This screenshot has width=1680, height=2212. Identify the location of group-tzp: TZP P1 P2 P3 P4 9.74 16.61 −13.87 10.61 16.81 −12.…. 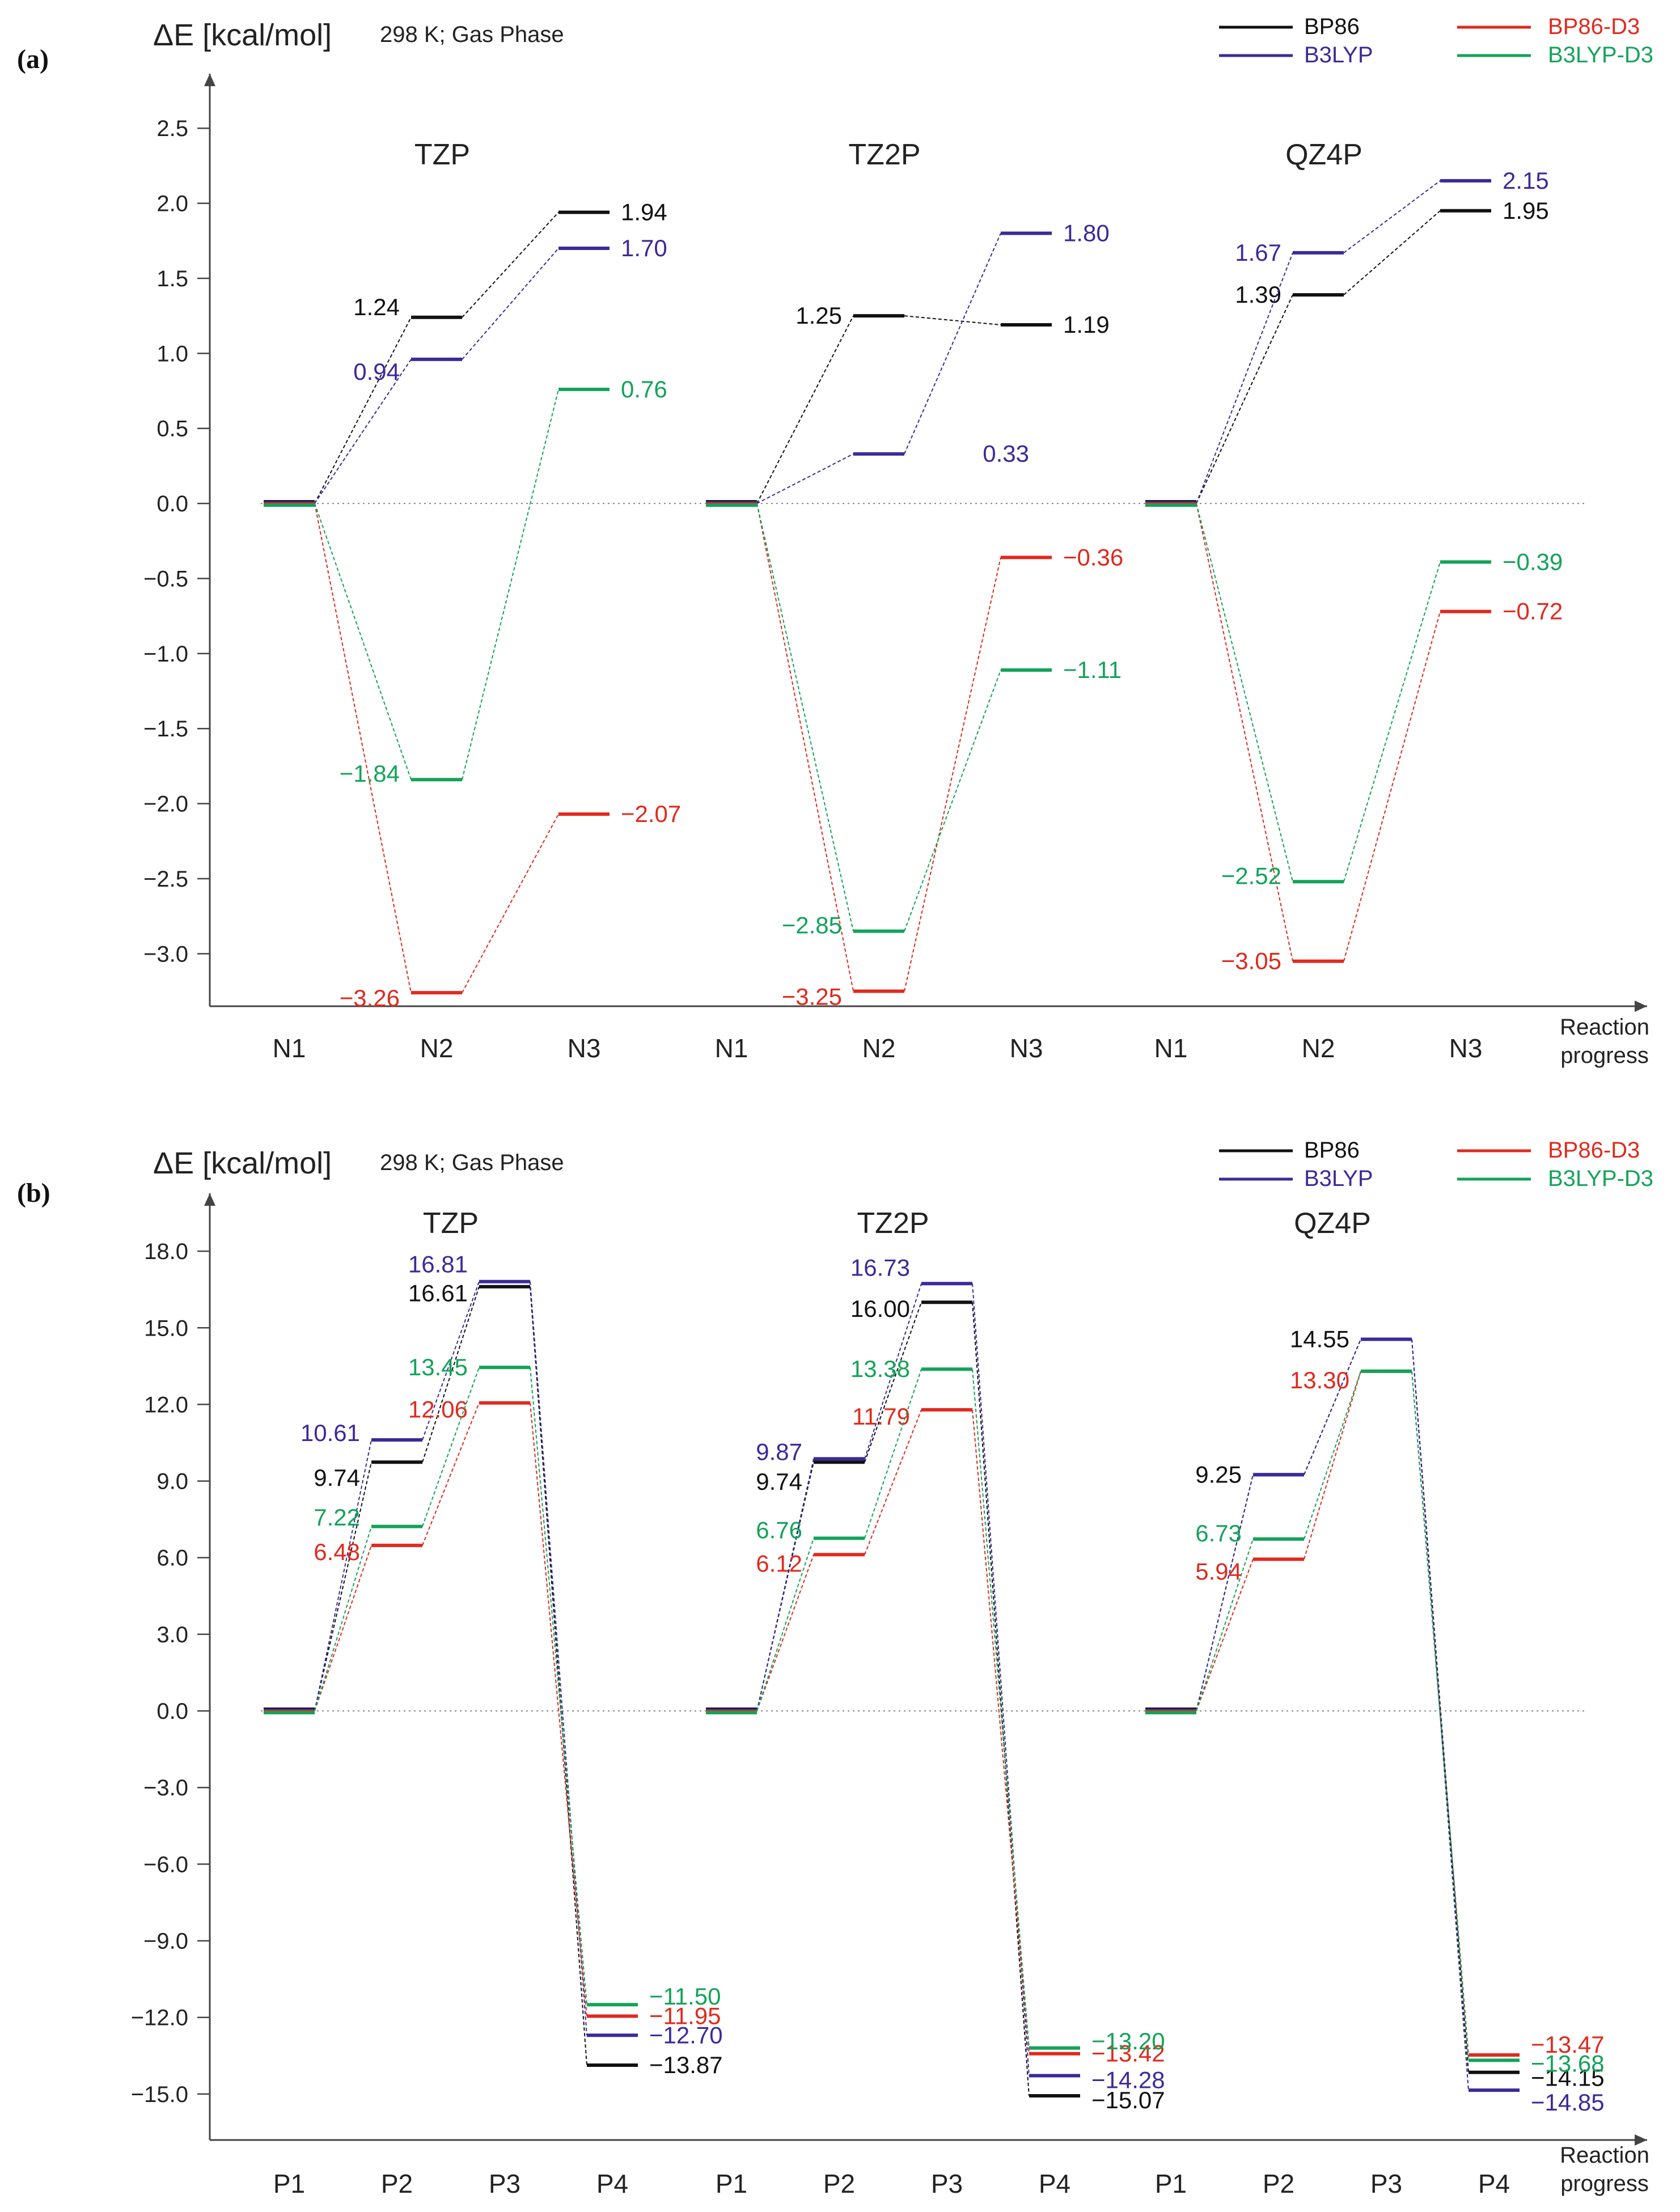
(493, 1702).